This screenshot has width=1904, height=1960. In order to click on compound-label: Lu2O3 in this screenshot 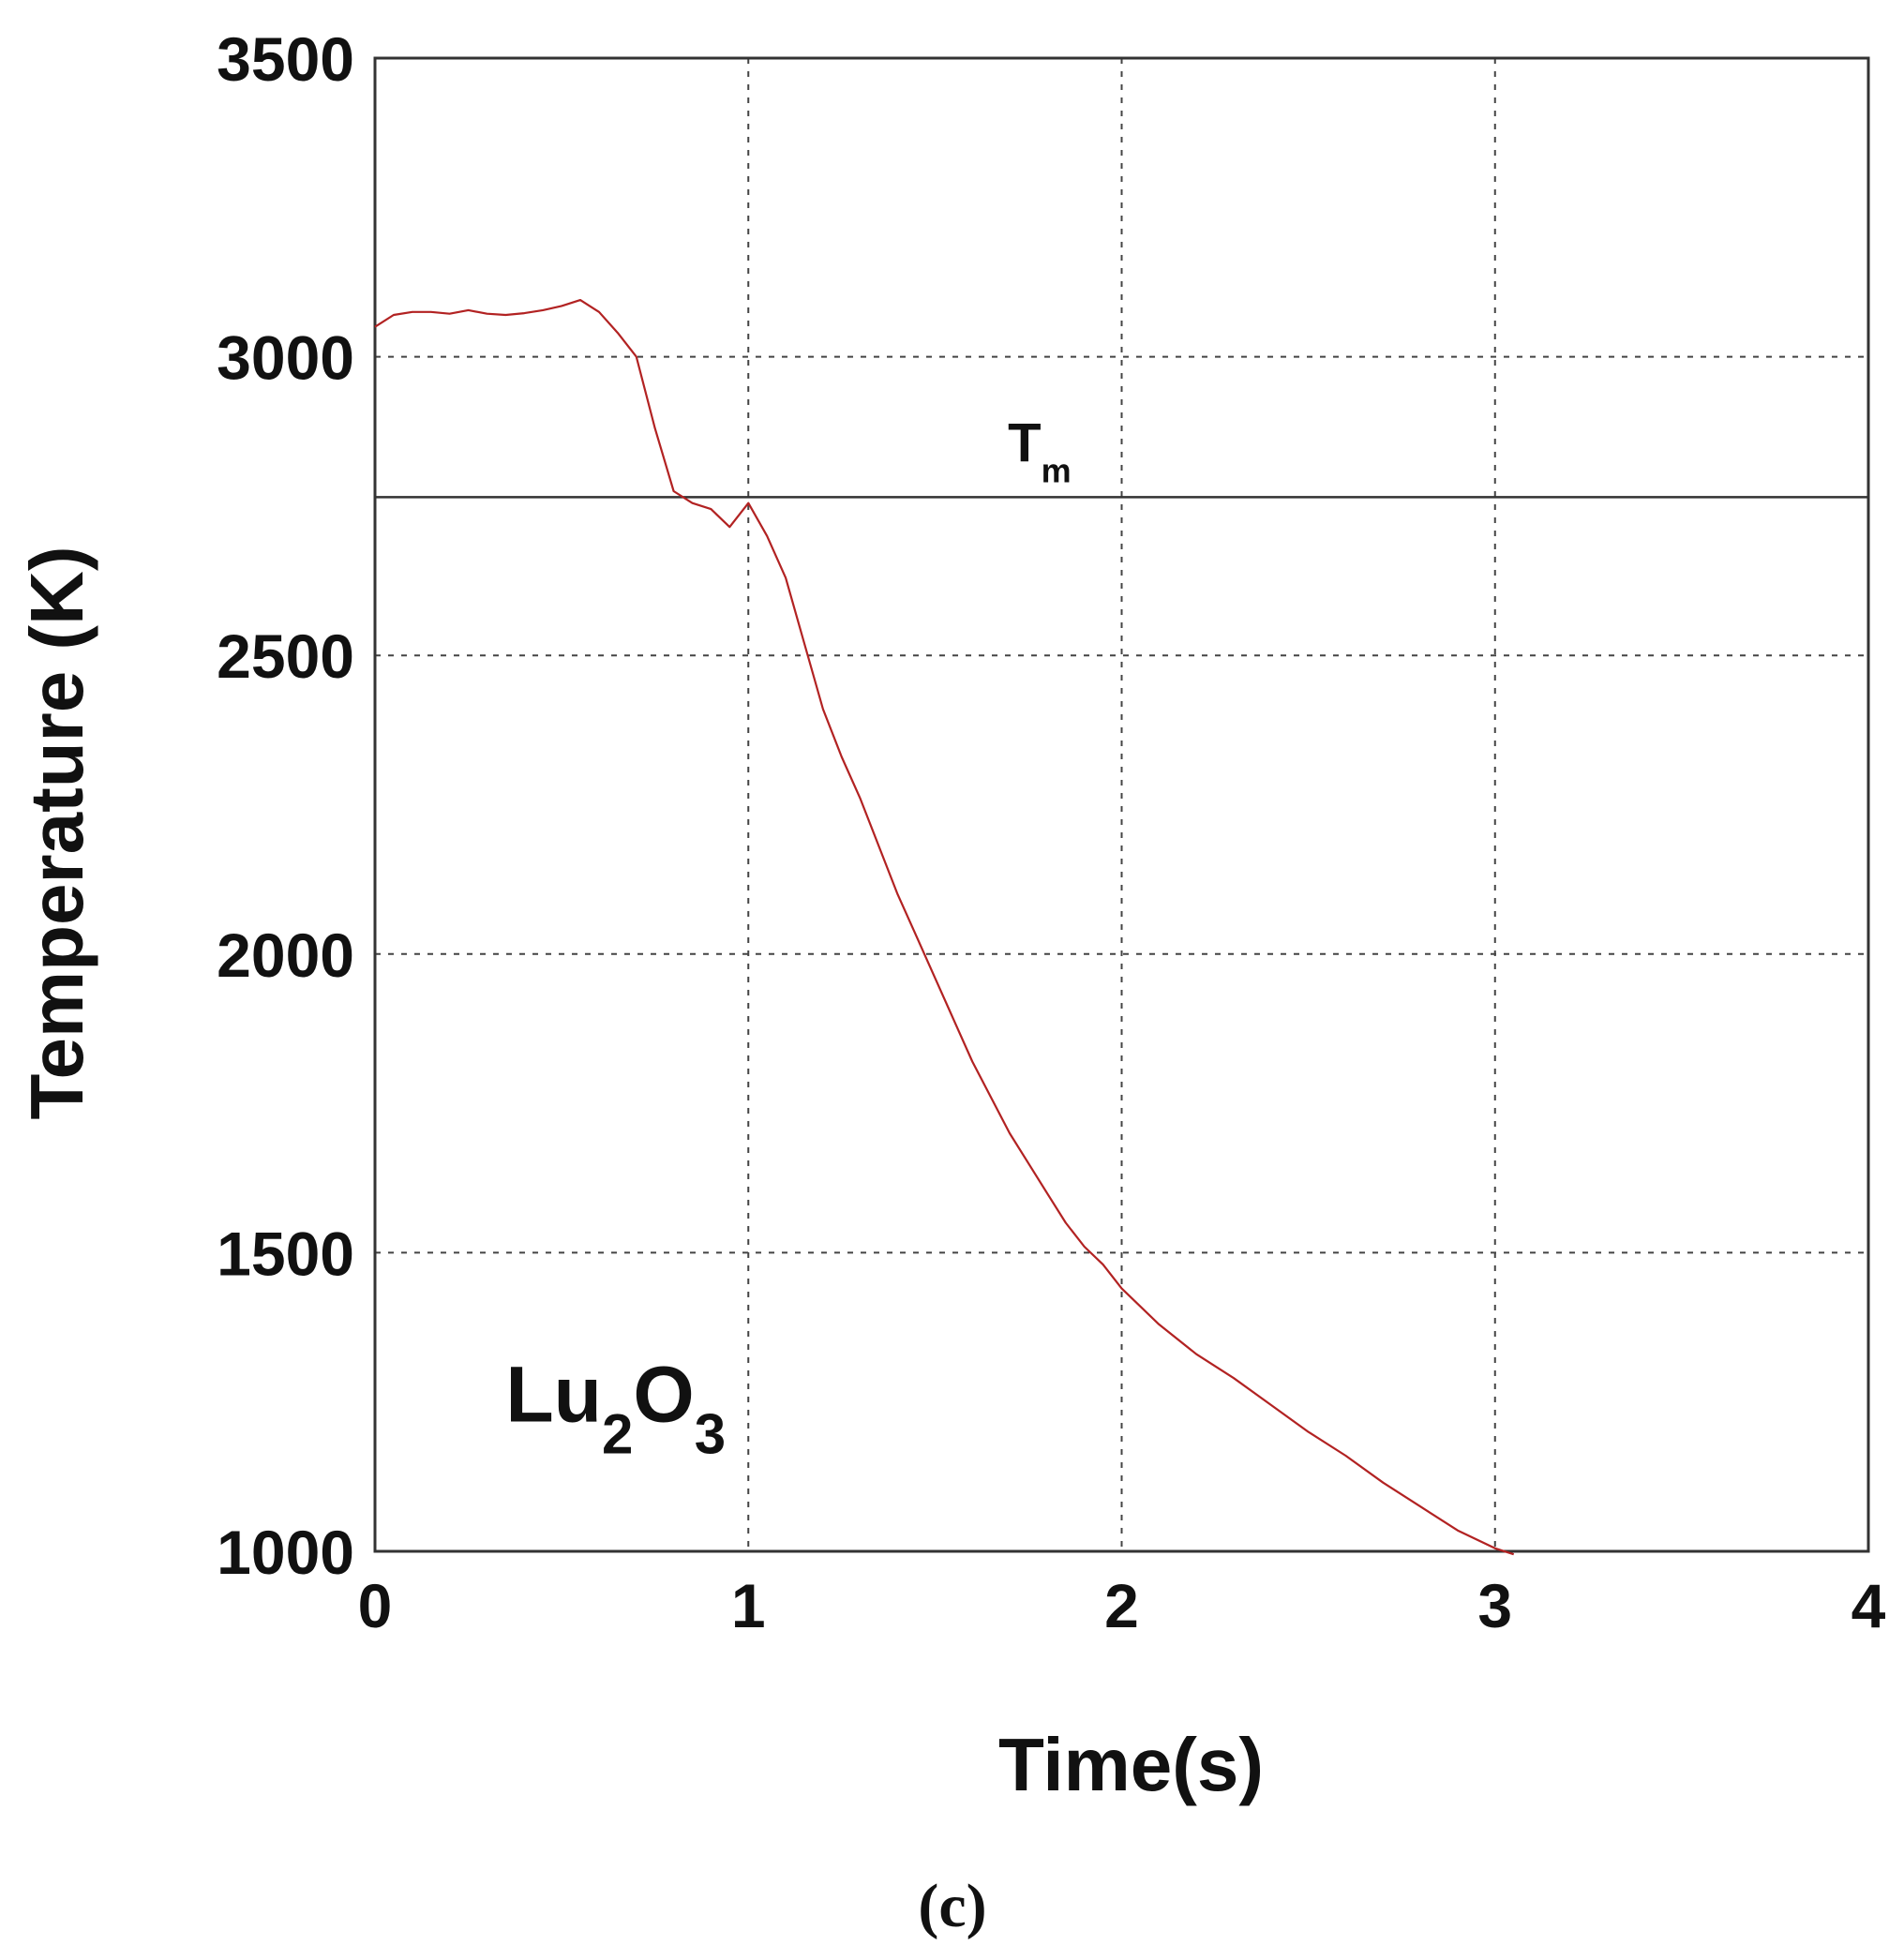, I will do `click(615, 1409)`.